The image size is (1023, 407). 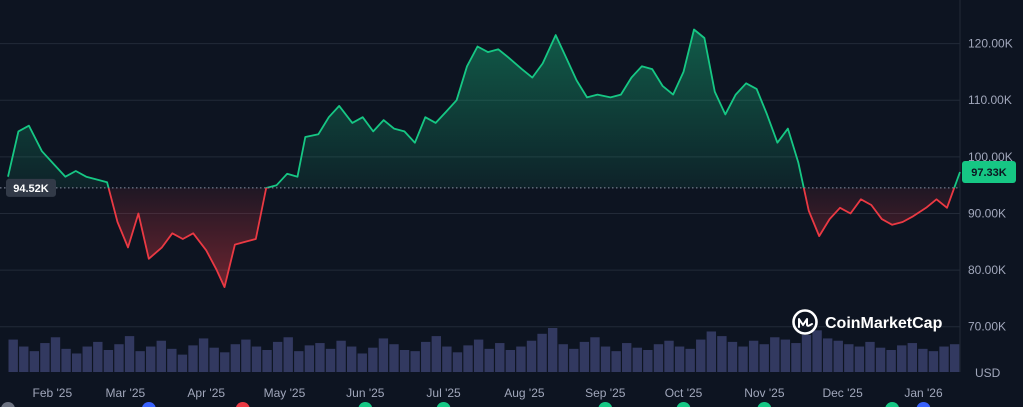 I want to click on baseline-label: 94.52K, so click(x=31, y=189).